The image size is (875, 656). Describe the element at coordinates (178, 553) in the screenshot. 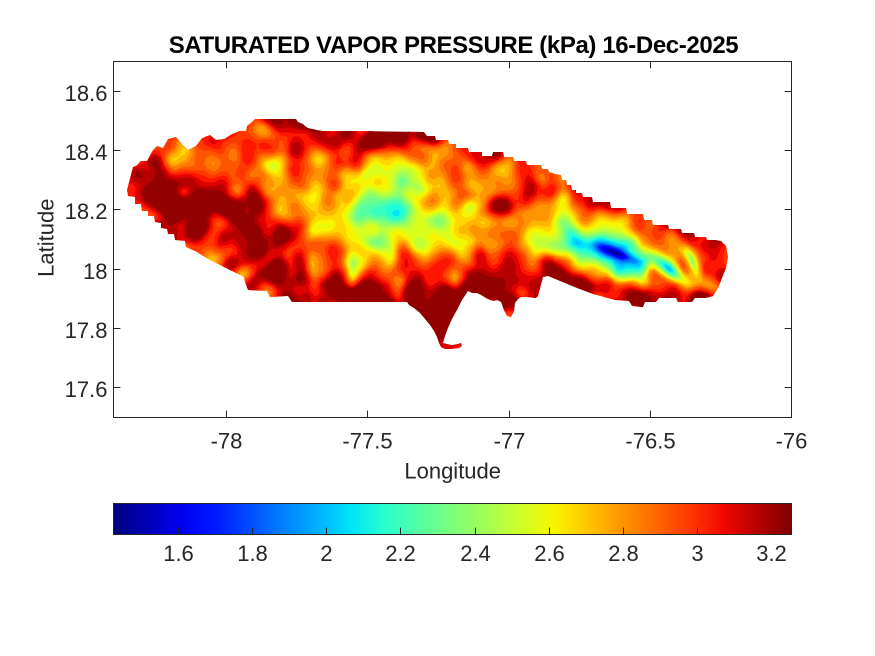

I see `svg-text: 1.6` at that location.